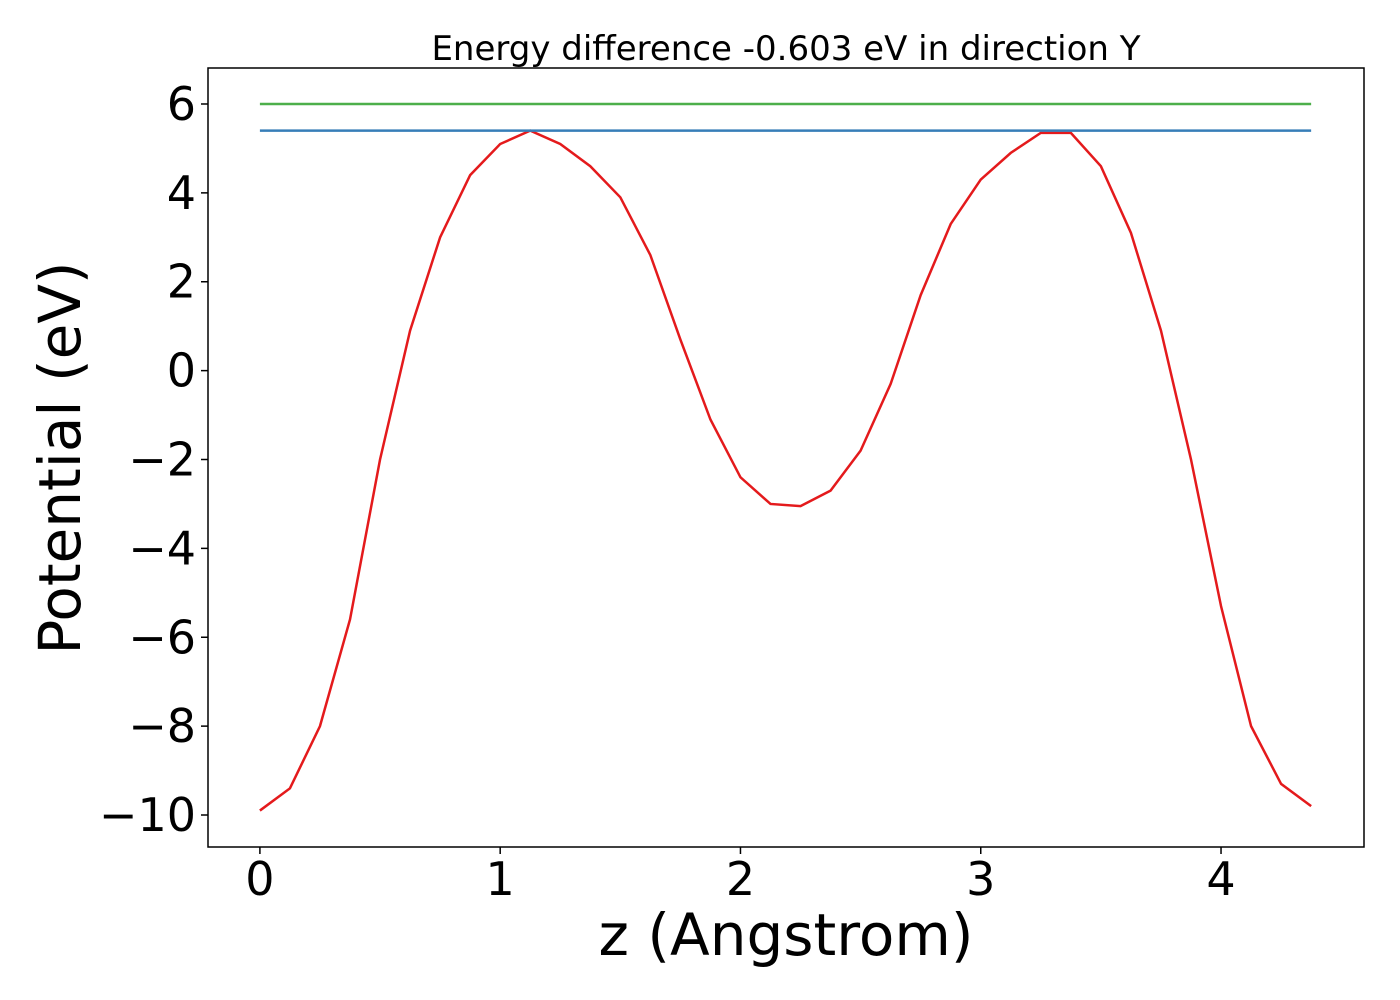 This screenshot has height=1000, width=1400. Describe the element at coordinates (162, 726) in the screenshot. I see `y-tick-label: −8` at that location.